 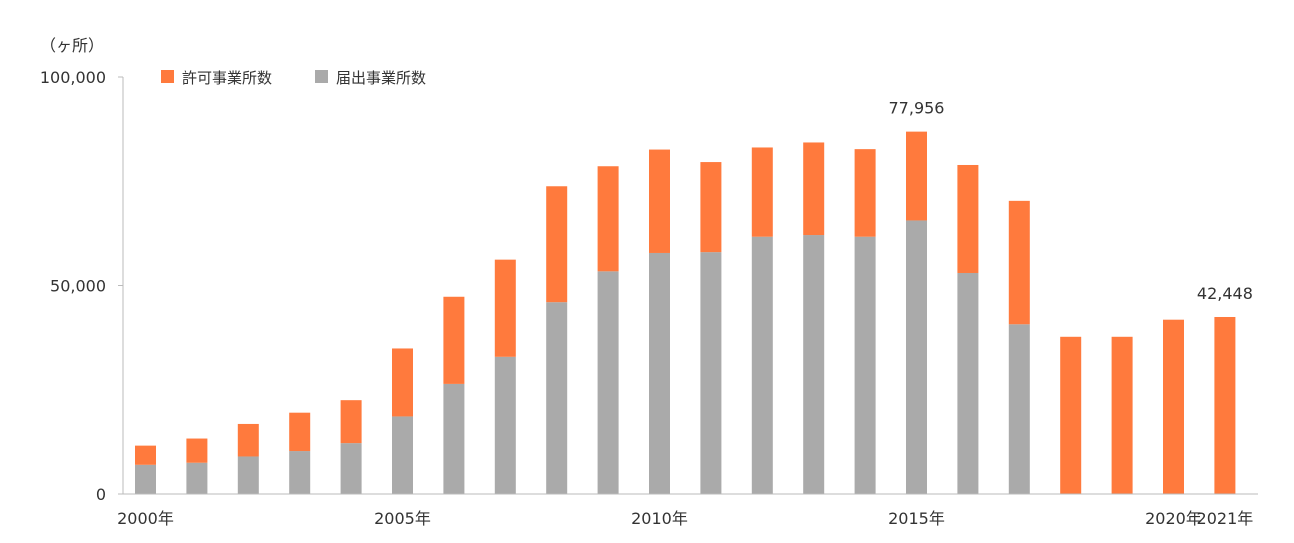 What do you see at coordinates (865, 193) in the screenshot?
I see `bar-permit-2014` at bounding box center [865, 193].